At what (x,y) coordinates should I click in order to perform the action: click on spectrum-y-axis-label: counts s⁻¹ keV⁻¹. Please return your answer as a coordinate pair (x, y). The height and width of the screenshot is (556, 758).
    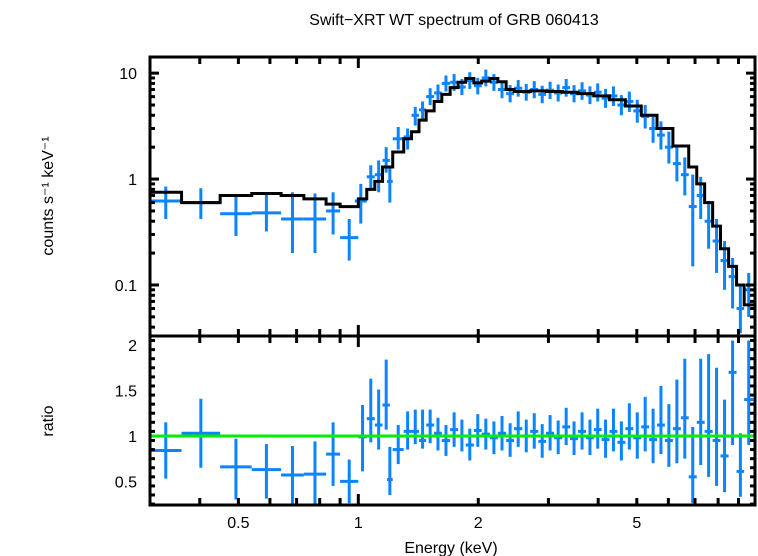
    Looking at the image, I should click on (48, 195).